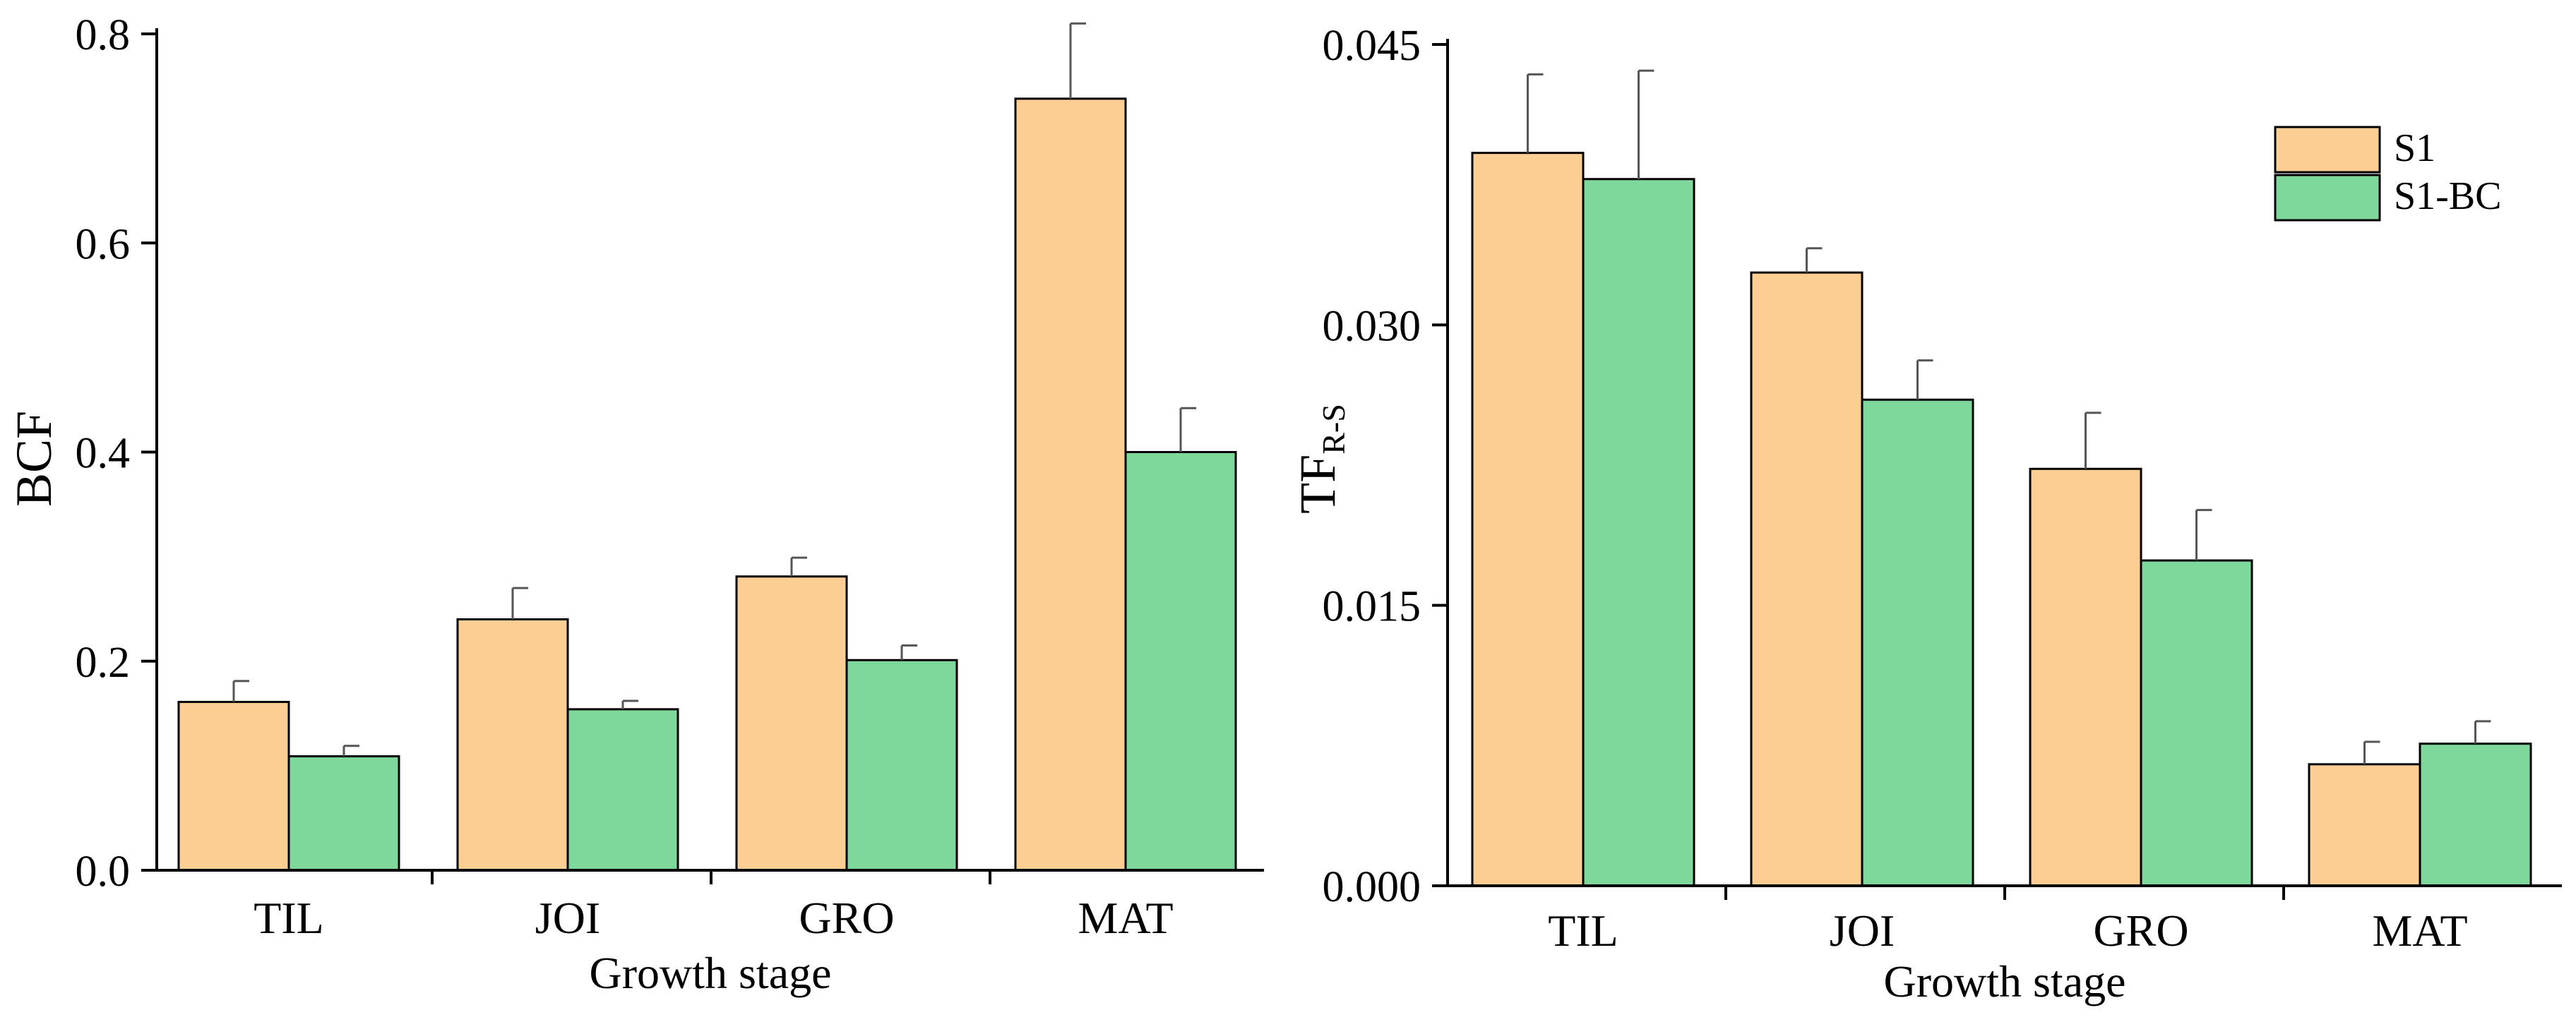 This screenshot has width=2576, height=1022. I want to click on y-tick-label: 0.4, so click(103, 454).